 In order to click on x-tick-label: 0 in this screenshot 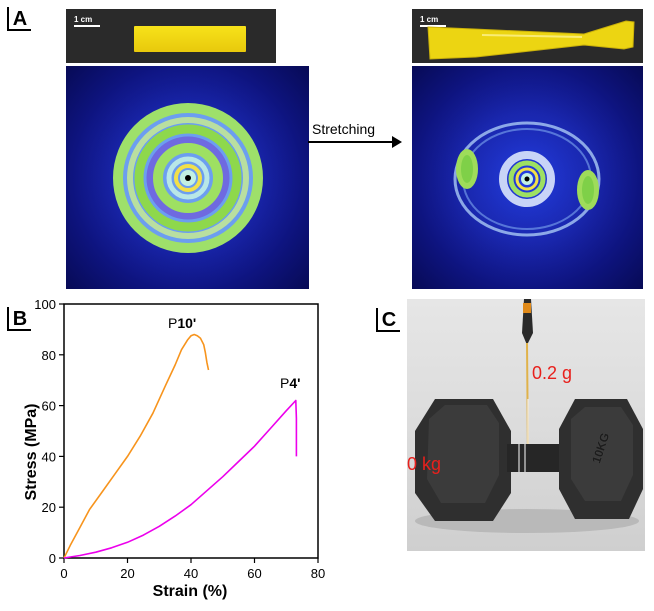, I will do `click(63, 573)`.